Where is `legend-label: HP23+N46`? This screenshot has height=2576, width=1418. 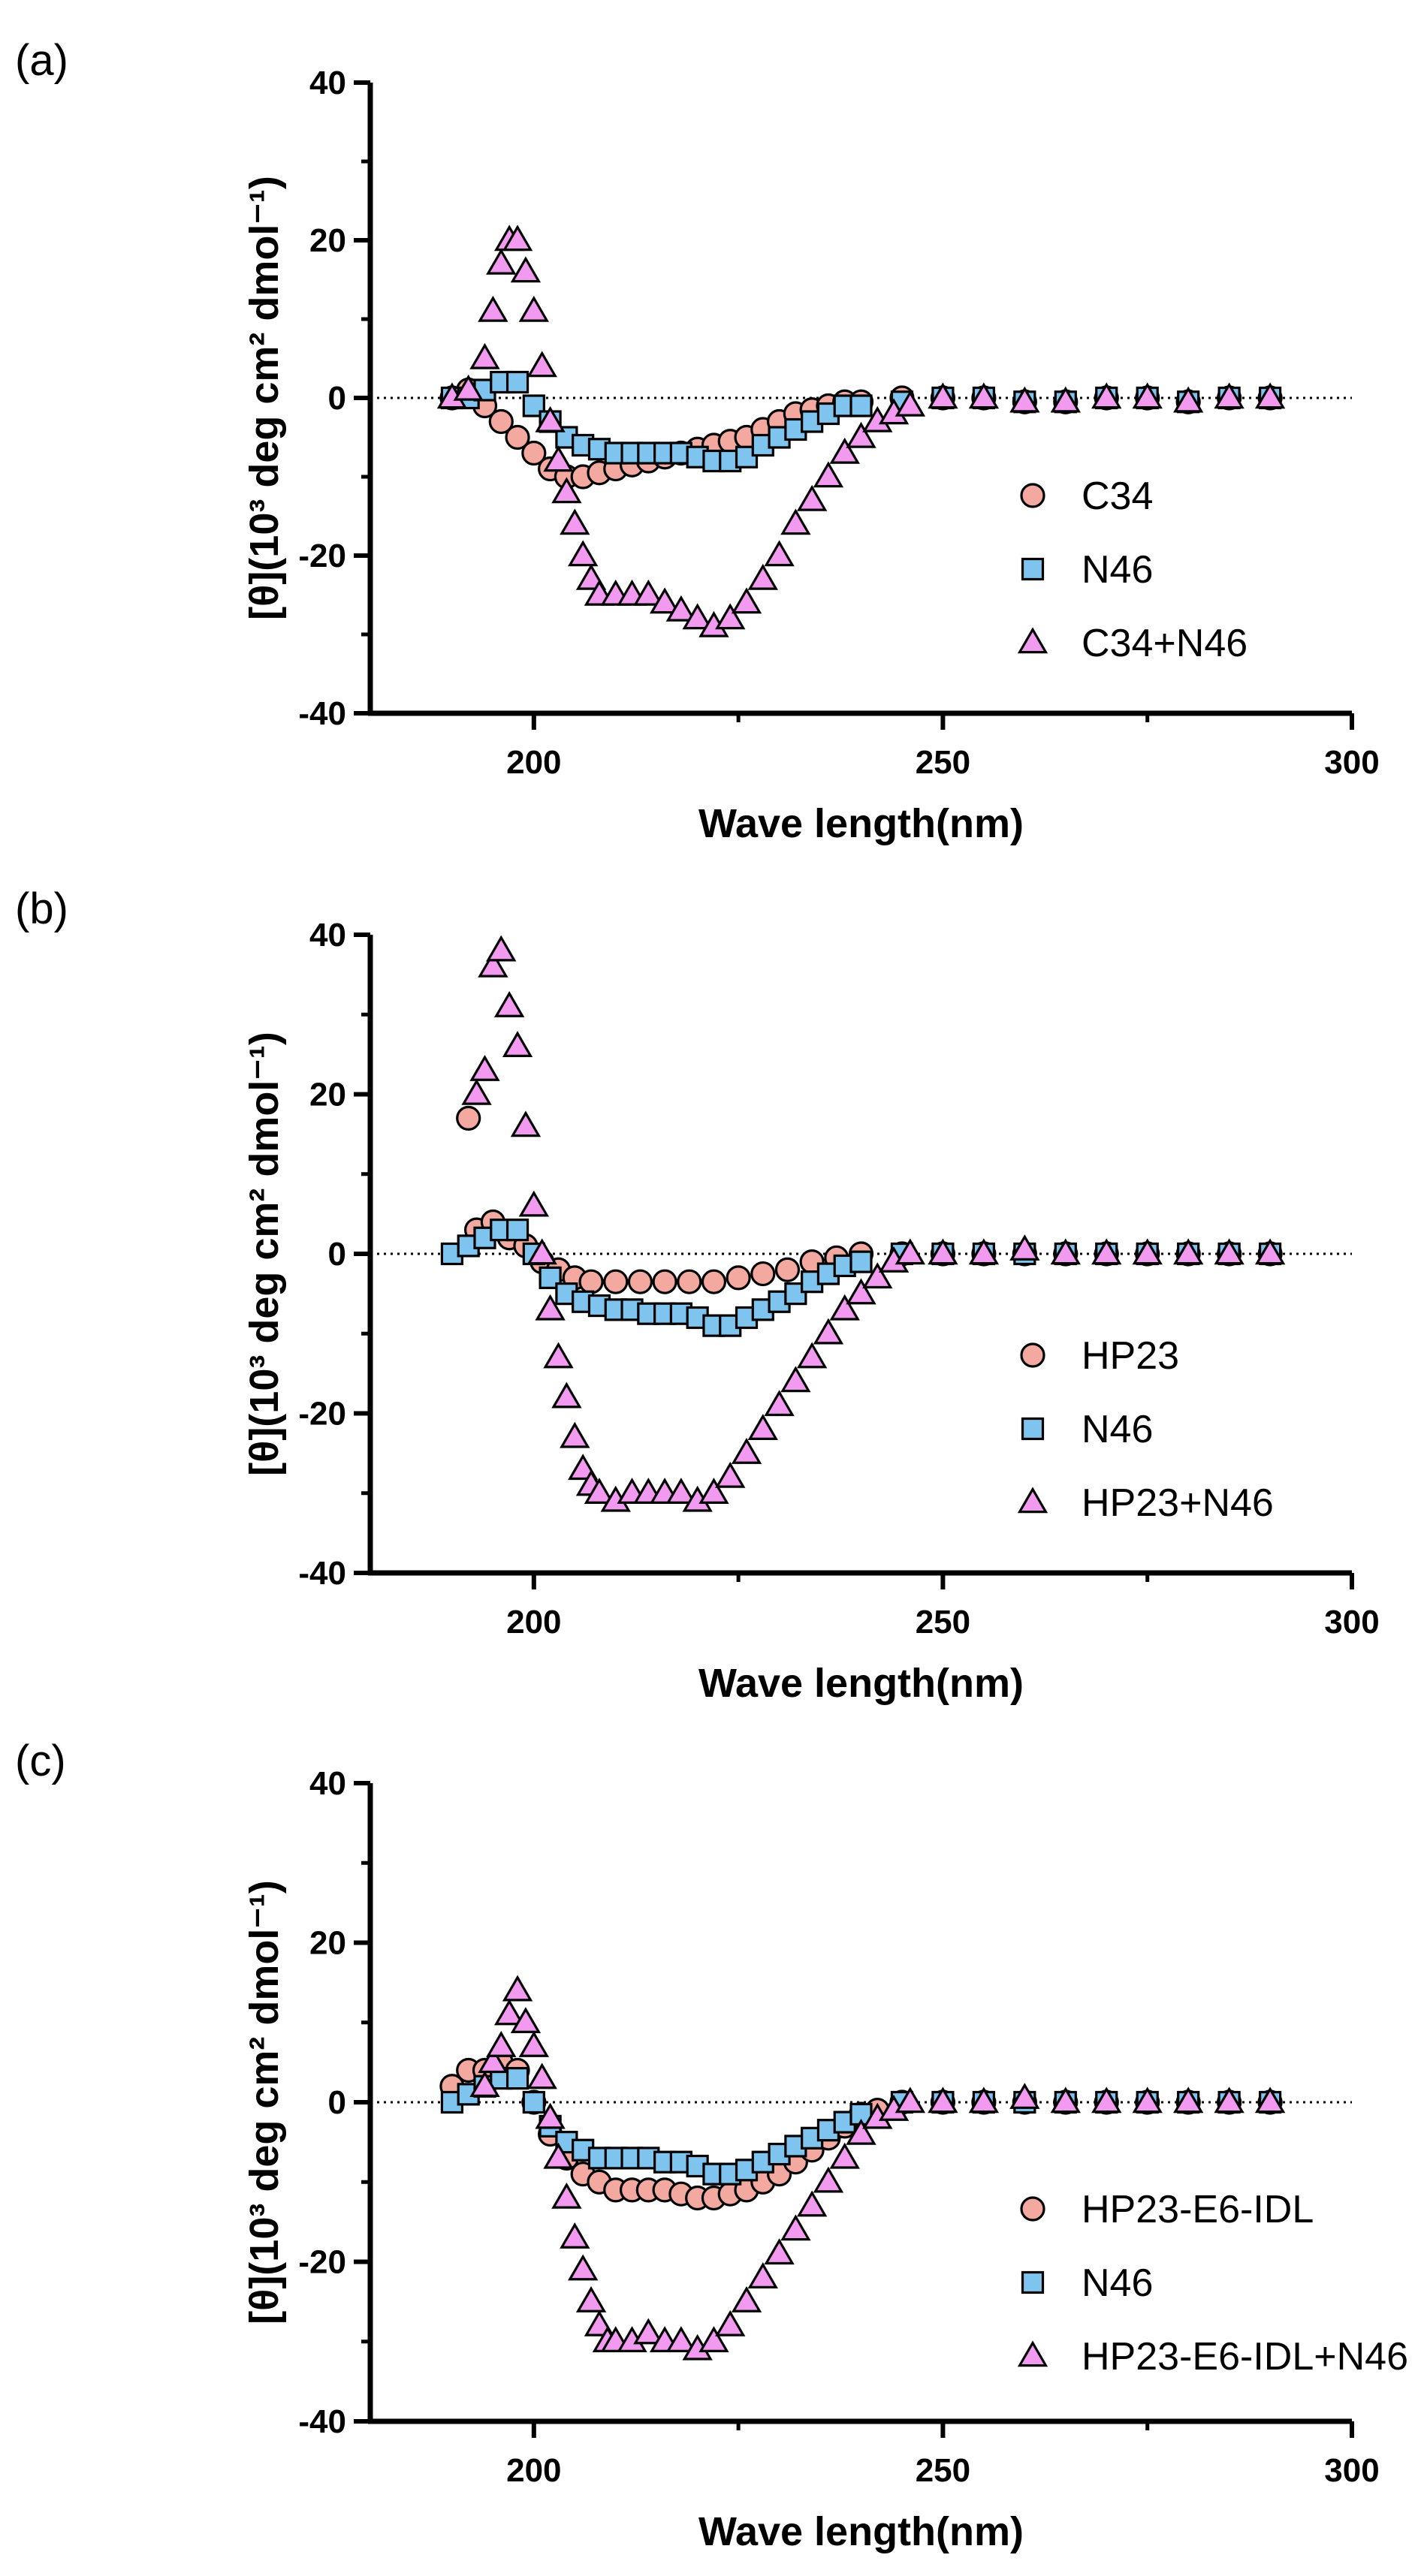
legend-label: HP23+N46 is located at coordinates (1178, 1503).